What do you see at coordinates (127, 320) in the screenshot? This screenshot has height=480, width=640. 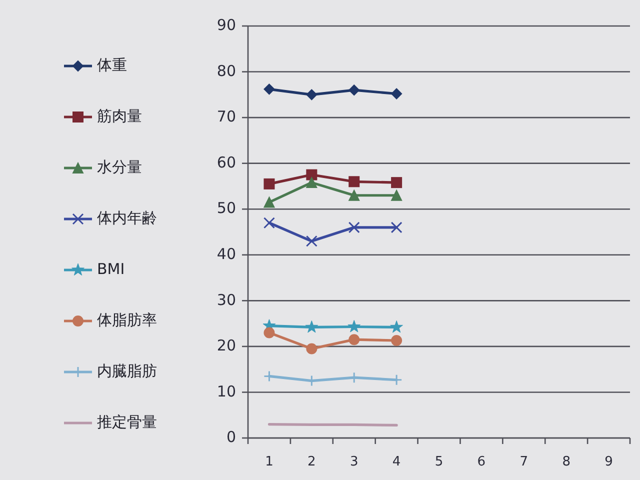 I see `legend-label: 体脂肪率` at bounding box center [127, 320].